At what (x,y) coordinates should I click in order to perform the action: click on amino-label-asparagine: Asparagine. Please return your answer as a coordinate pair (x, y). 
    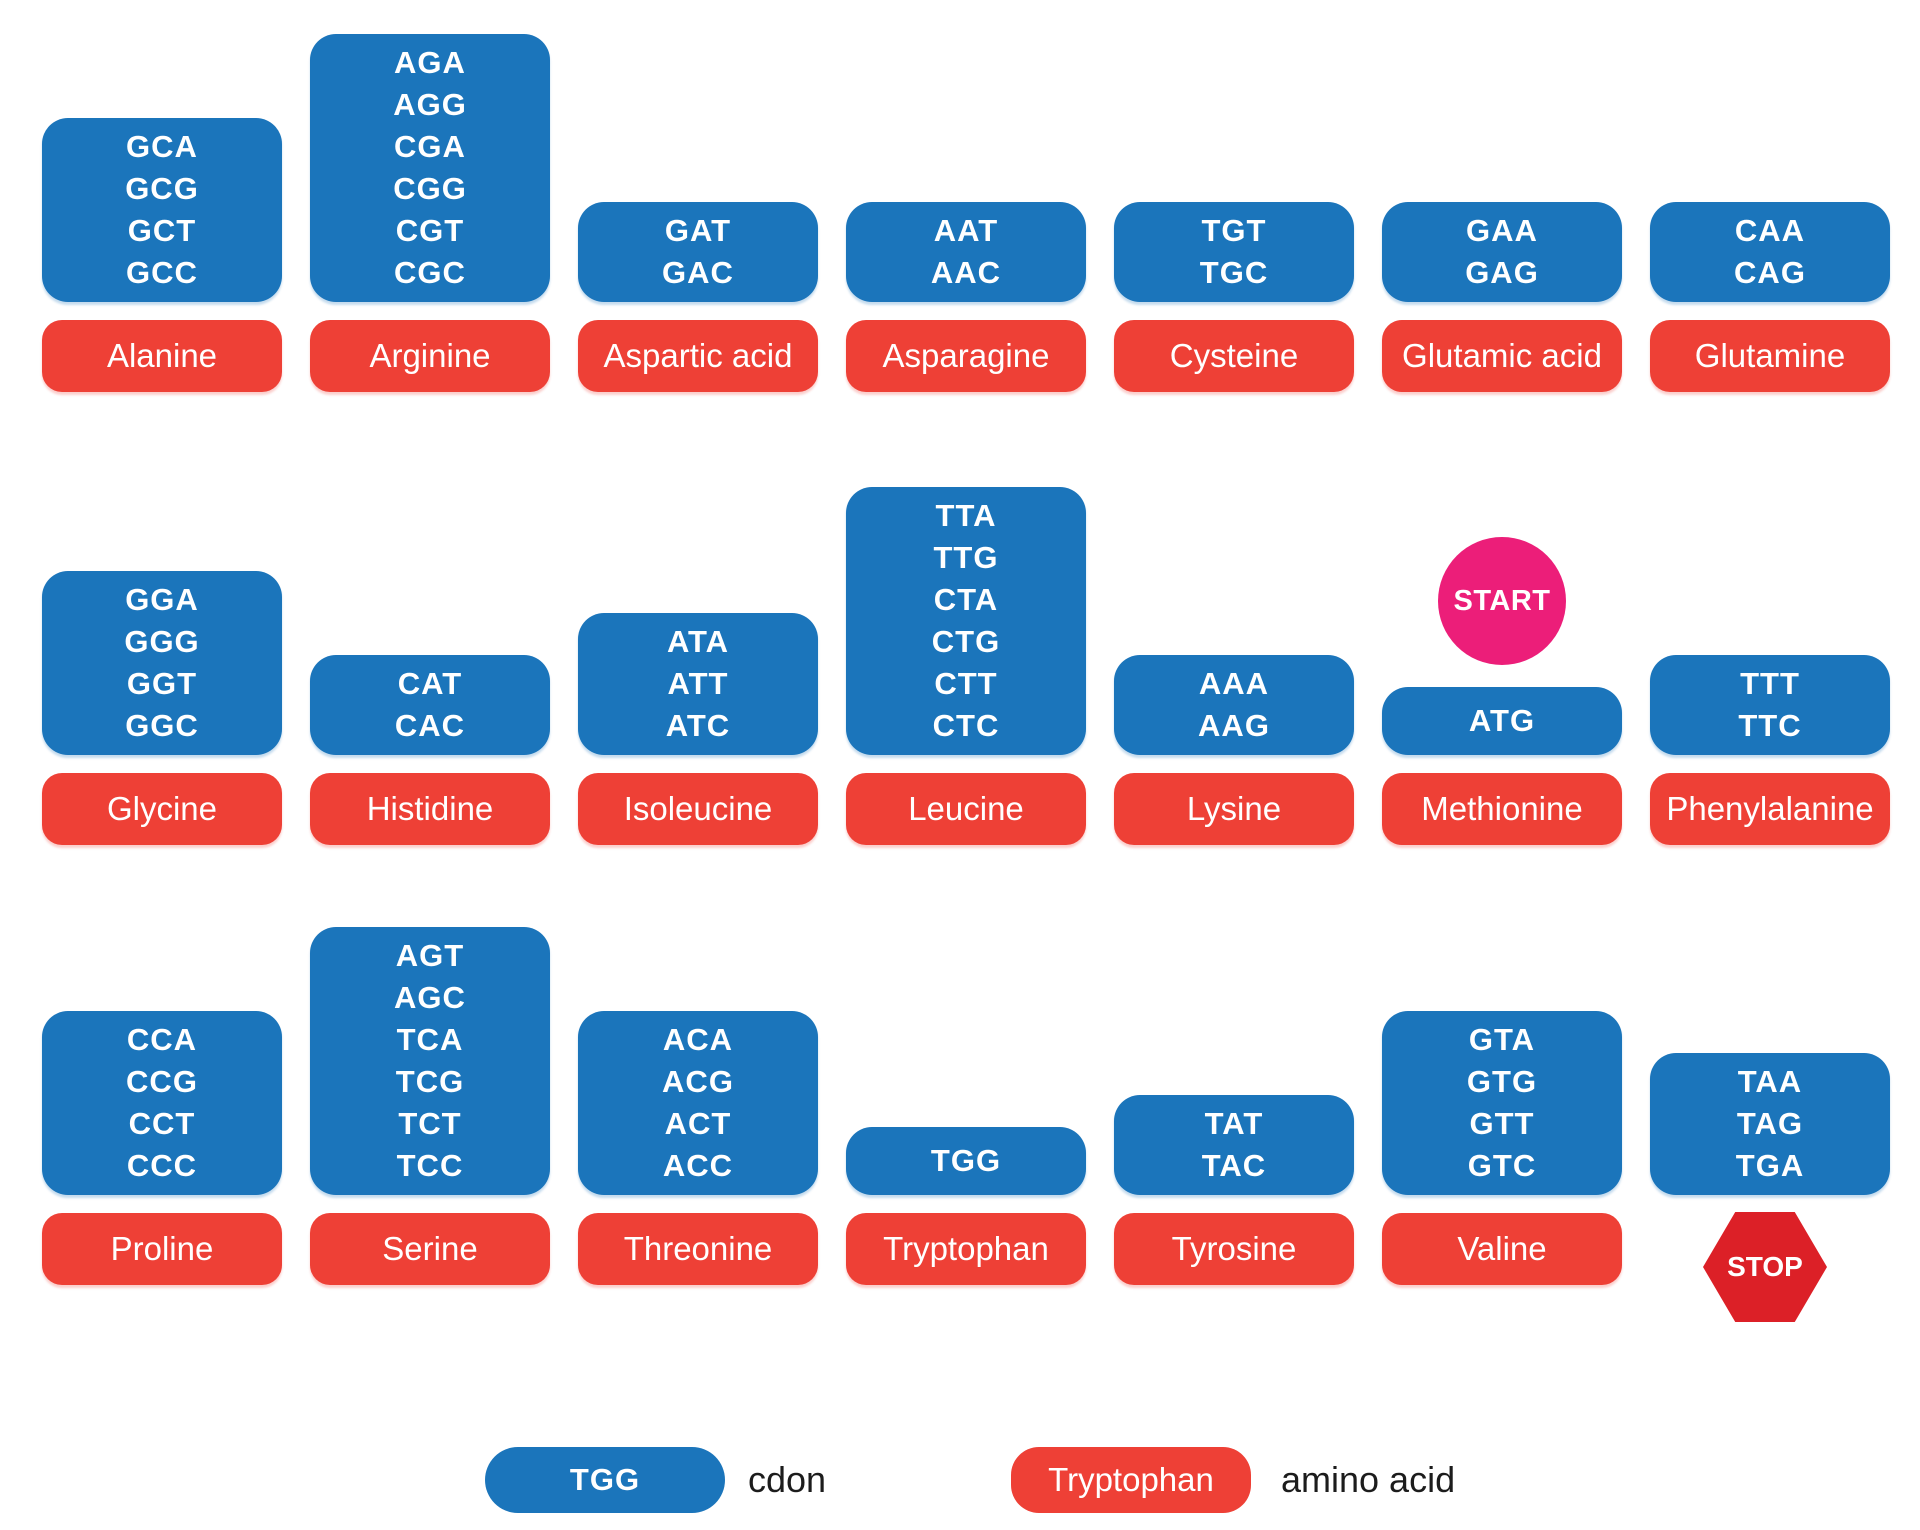
    Looking at the image, I should click on (966, 356).